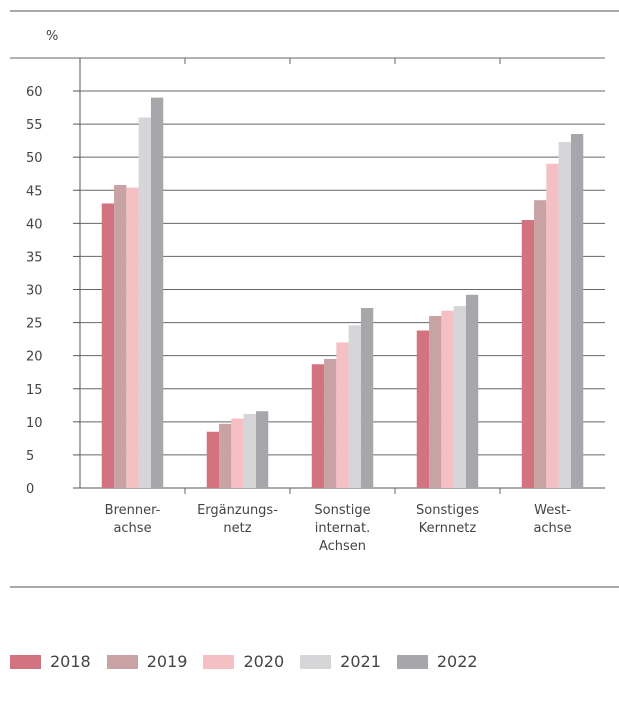  What do you see at coordinates (53, 291) in the screenshot?
I see `y-axis-ticks: 0 5 10 15 20 25 30 35 40 45 50 55 60` at bounding box center [53, 291].